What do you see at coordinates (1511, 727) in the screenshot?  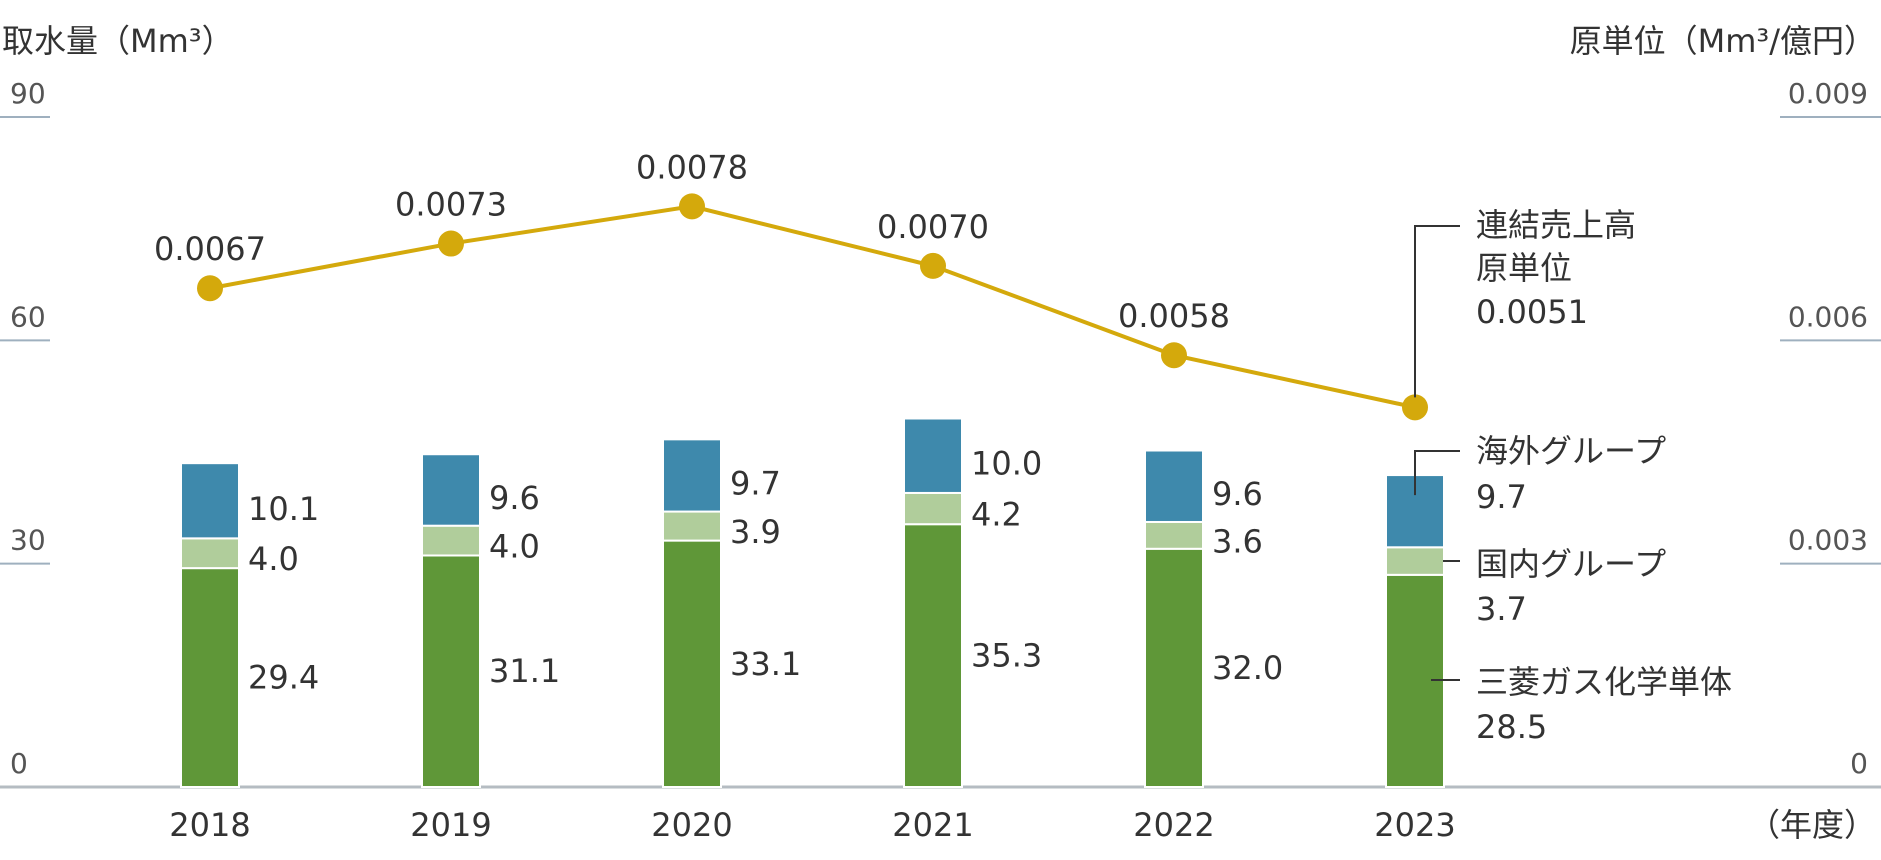 I see `legend-series-value: 28.5` at bounding box center [1511, 727].